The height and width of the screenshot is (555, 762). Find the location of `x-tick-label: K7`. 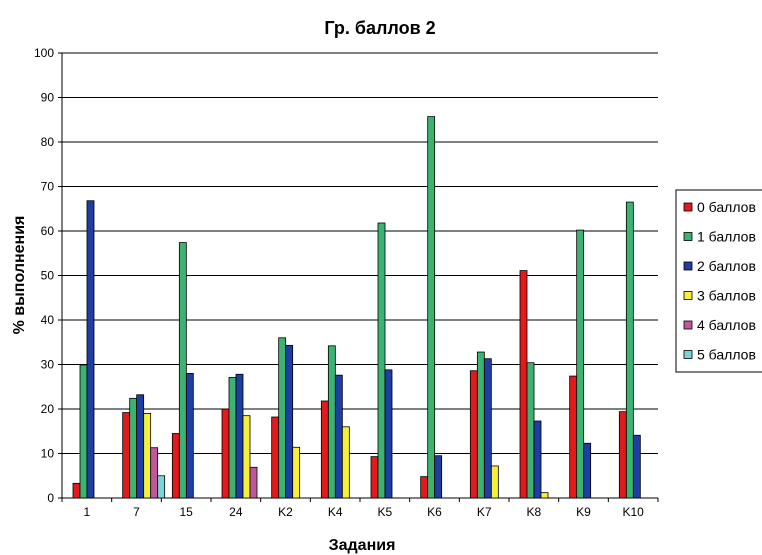

x-tick-label: K7 is located at coordinates (484, 512).